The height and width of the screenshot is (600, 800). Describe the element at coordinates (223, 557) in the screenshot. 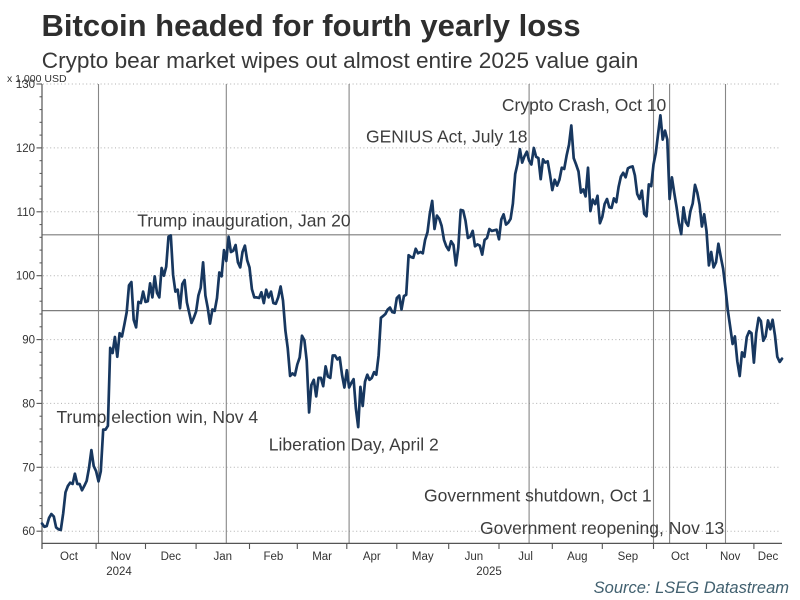

I see `svg-text: Jan` at that location.